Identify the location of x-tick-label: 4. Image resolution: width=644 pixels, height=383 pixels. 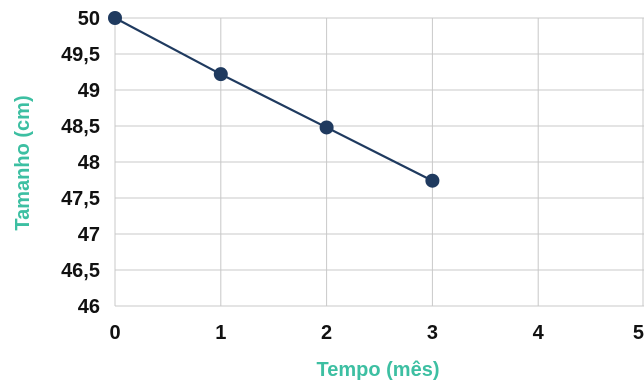
(539, 333).